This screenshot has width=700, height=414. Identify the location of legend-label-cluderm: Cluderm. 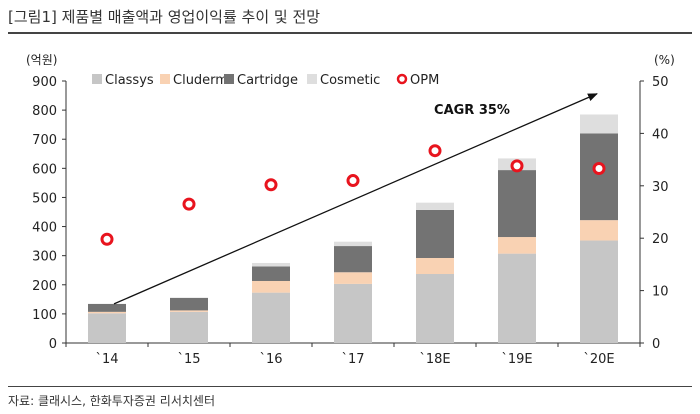
(200, 80).